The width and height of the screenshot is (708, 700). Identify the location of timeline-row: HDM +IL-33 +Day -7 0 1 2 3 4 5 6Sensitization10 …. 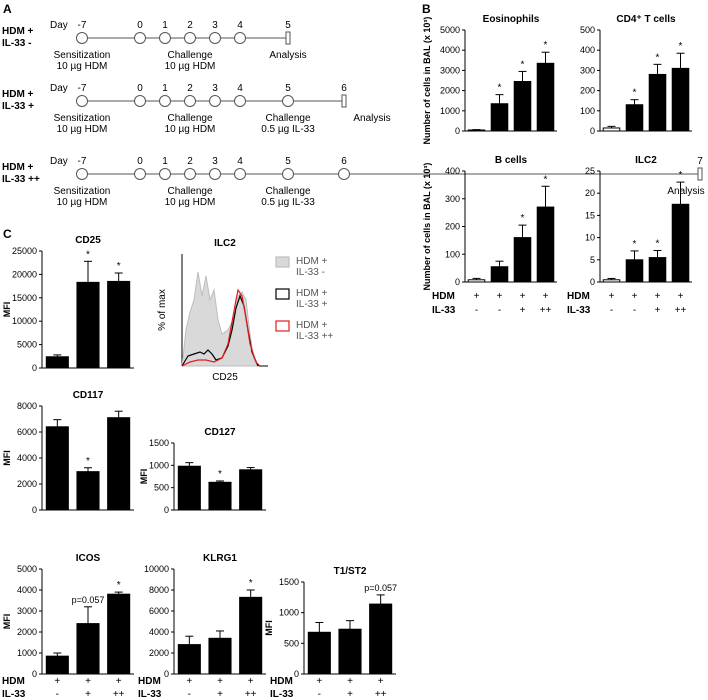
(196, 109).